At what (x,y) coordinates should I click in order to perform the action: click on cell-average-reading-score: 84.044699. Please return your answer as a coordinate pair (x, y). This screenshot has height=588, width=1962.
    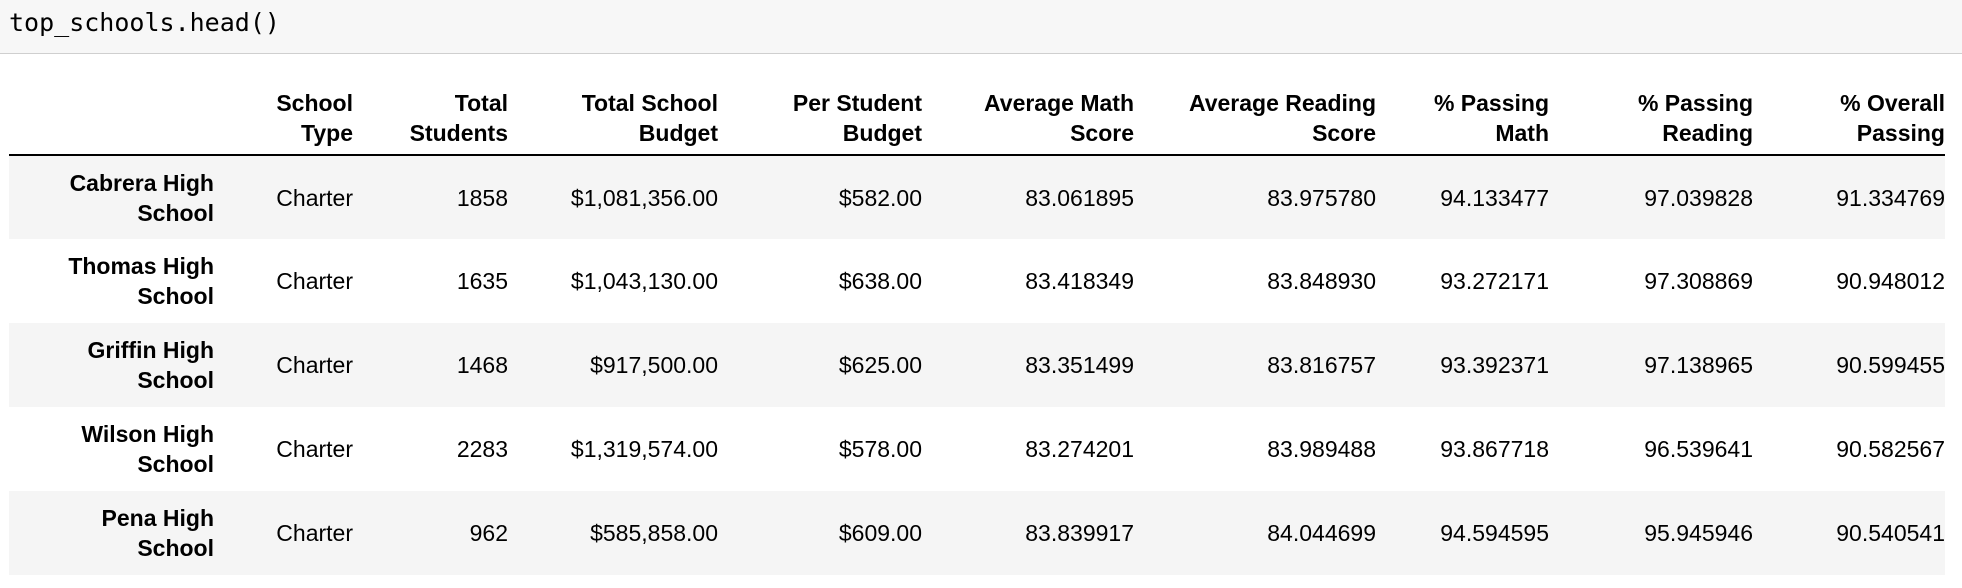
    Looking at the image, I should click on (1321, 533).